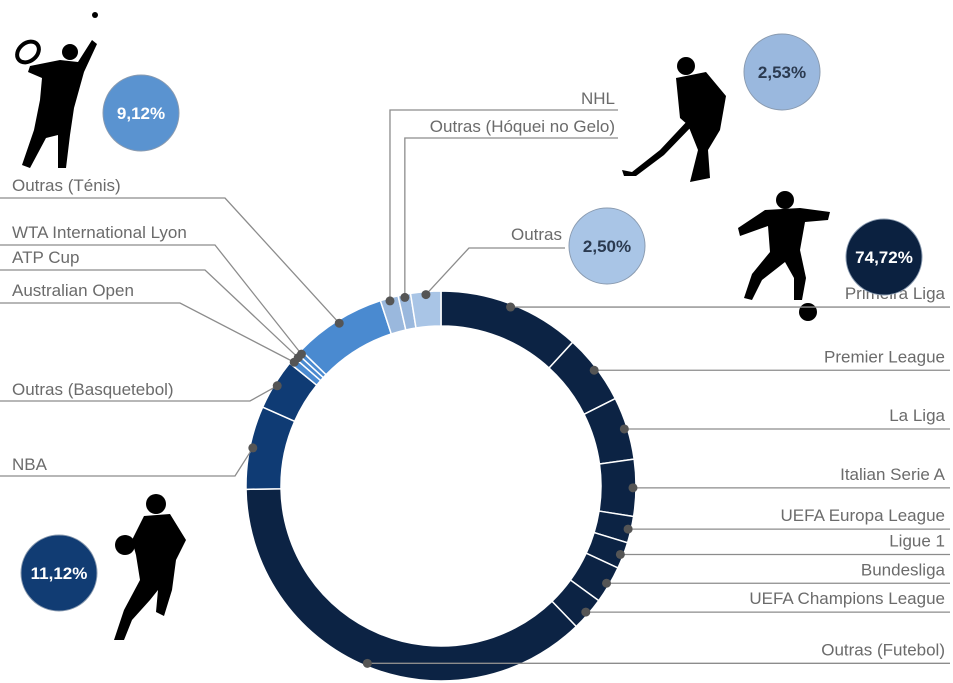  Describe the element at coordinates (99, 232) in the screenshot. I see `slice-label: WTA International Lyon` at that location.